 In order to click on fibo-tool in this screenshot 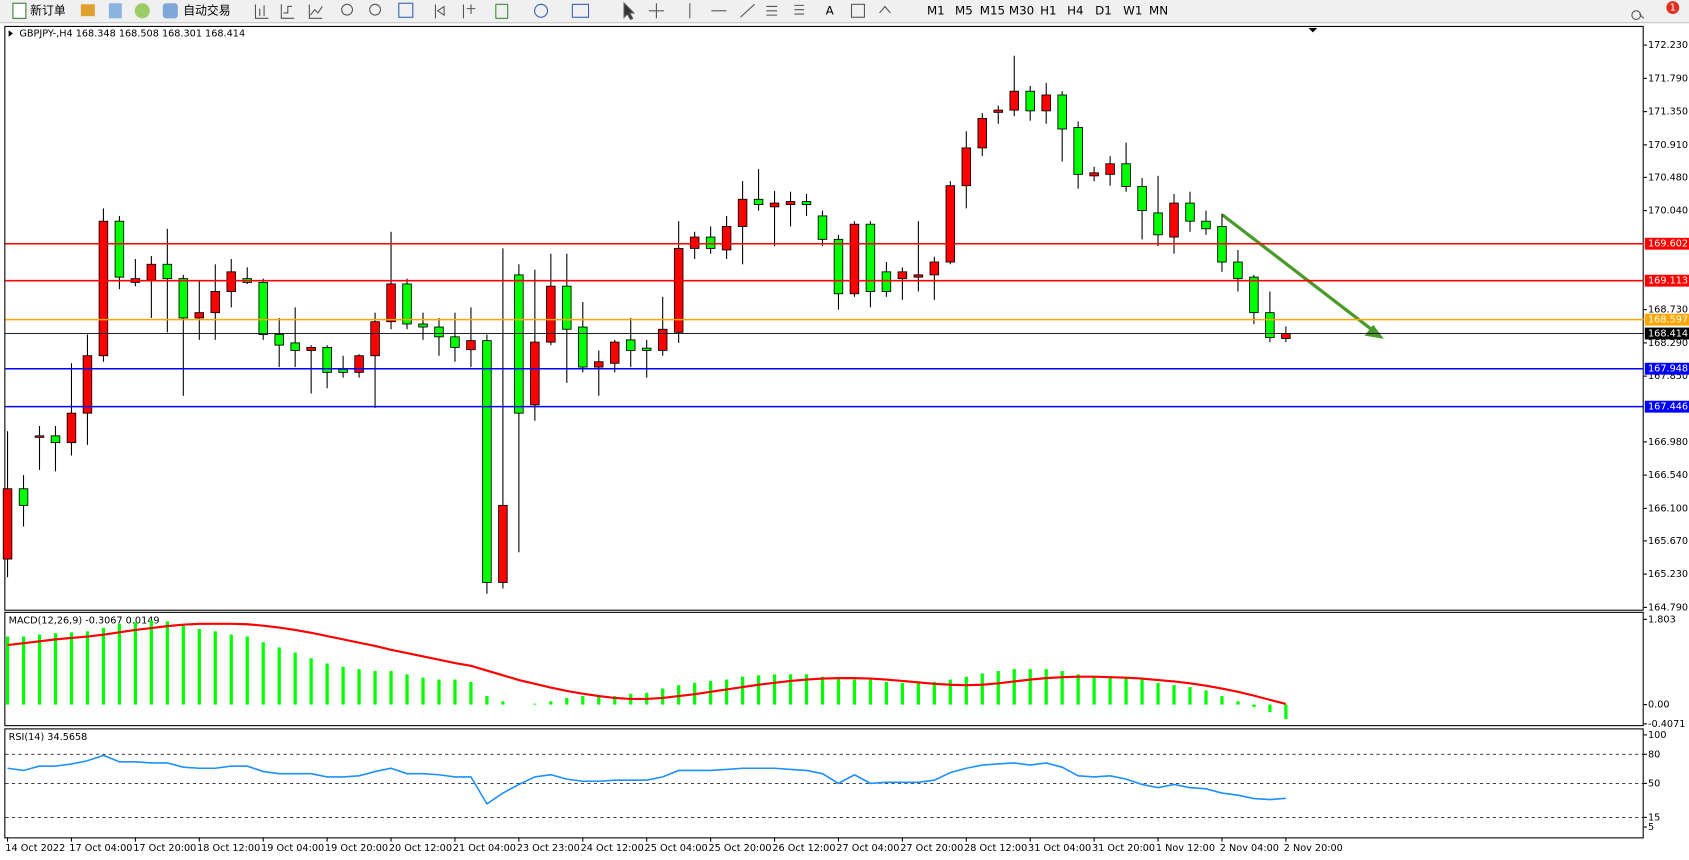, I will do `click(799, 9)`.